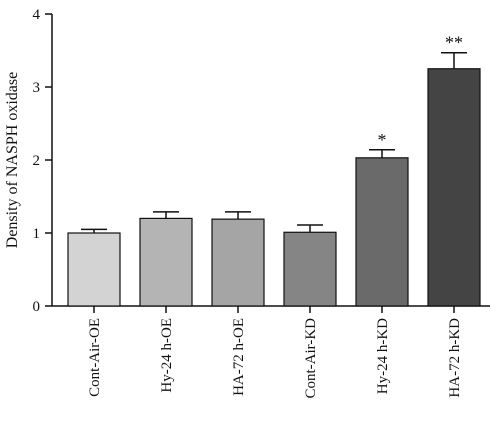 Image resolution: width=500 pixels, height=440 pixels. What do you see at coordinates (37, 161) in the screenshot?
I see `y-tick-label: 2` at bounding box center [37, 161].